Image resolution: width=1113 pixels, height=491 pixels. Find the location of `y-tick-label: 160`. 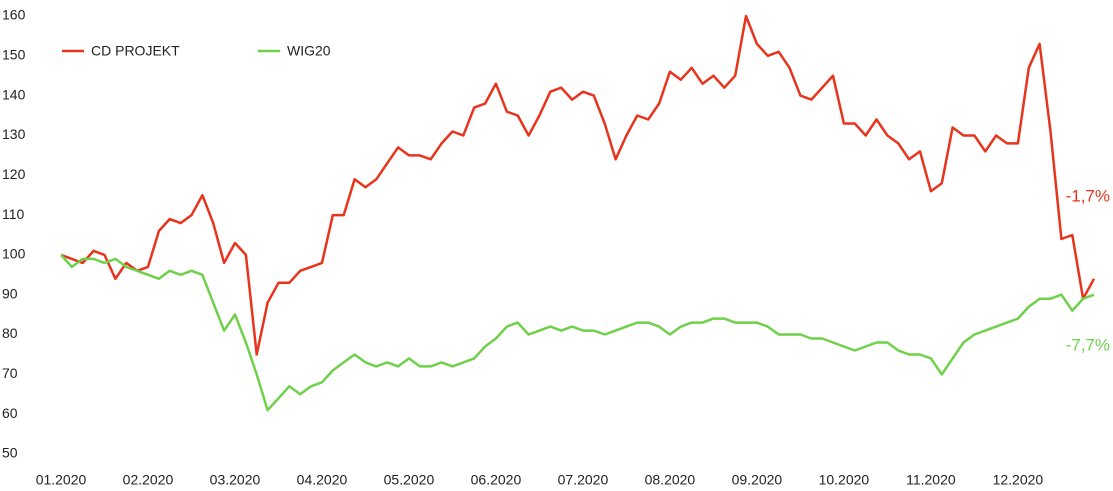

y-tick-label: 160 is located at coordinates (14, 15).